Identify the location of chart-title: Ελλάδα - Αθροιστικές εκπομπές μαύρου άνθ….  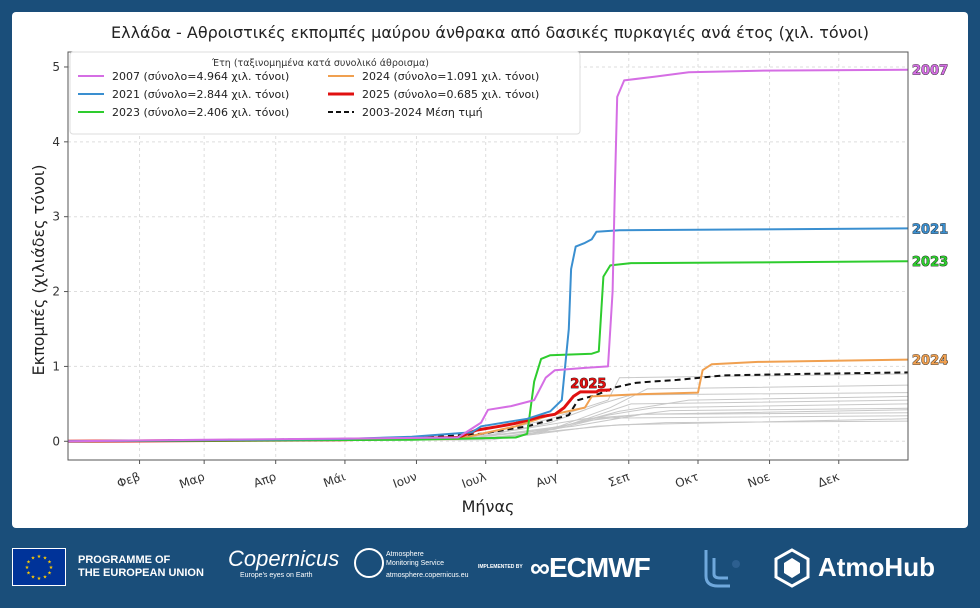
(490, 32).